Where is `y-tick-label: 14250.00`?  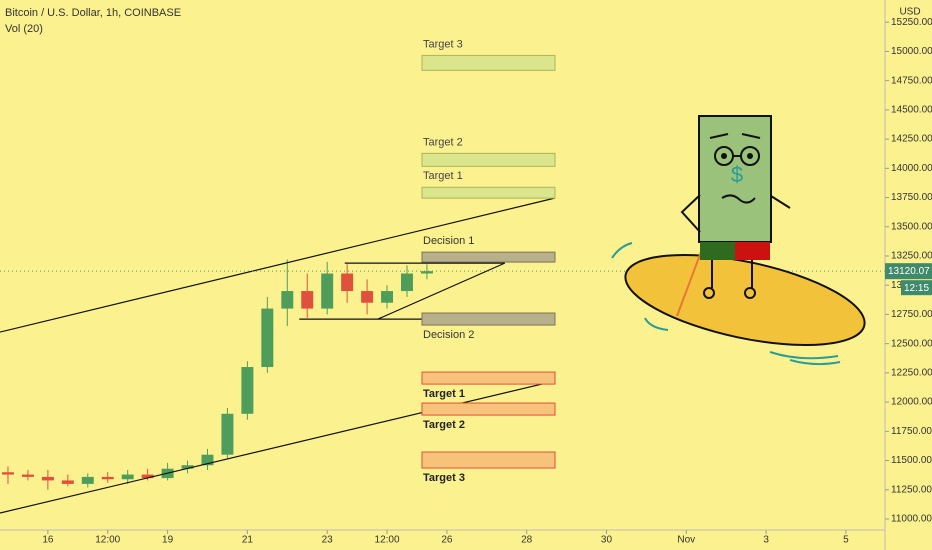
y-tick-label: 14250.00 is located at coordinates (911, 139).